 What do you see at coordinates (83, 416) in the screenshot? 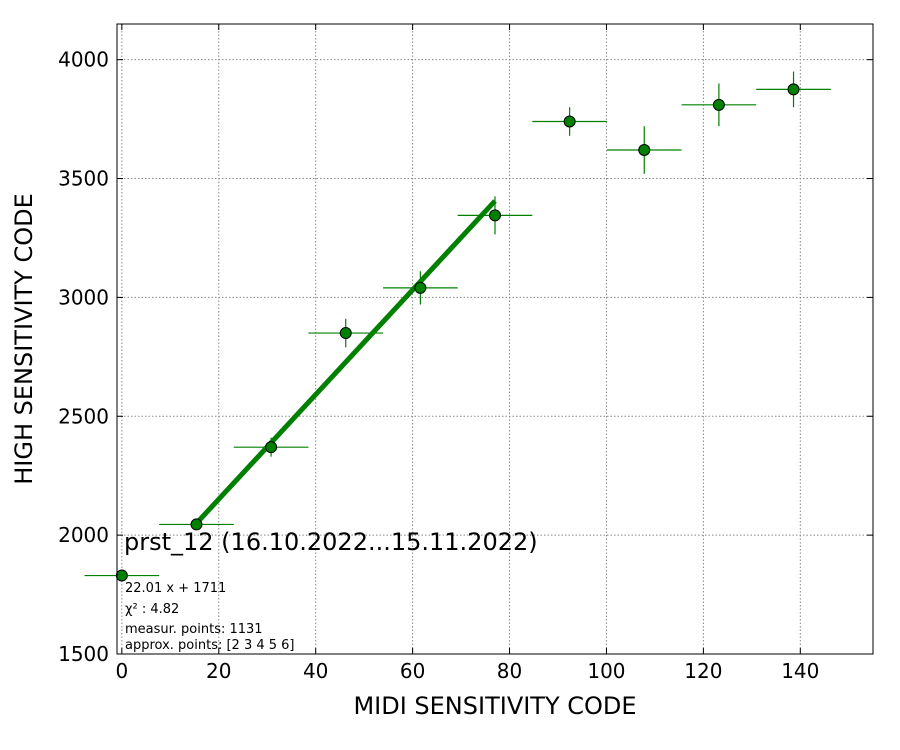
I see `y-tick-label: 2500` at bounding box center [83, 416].